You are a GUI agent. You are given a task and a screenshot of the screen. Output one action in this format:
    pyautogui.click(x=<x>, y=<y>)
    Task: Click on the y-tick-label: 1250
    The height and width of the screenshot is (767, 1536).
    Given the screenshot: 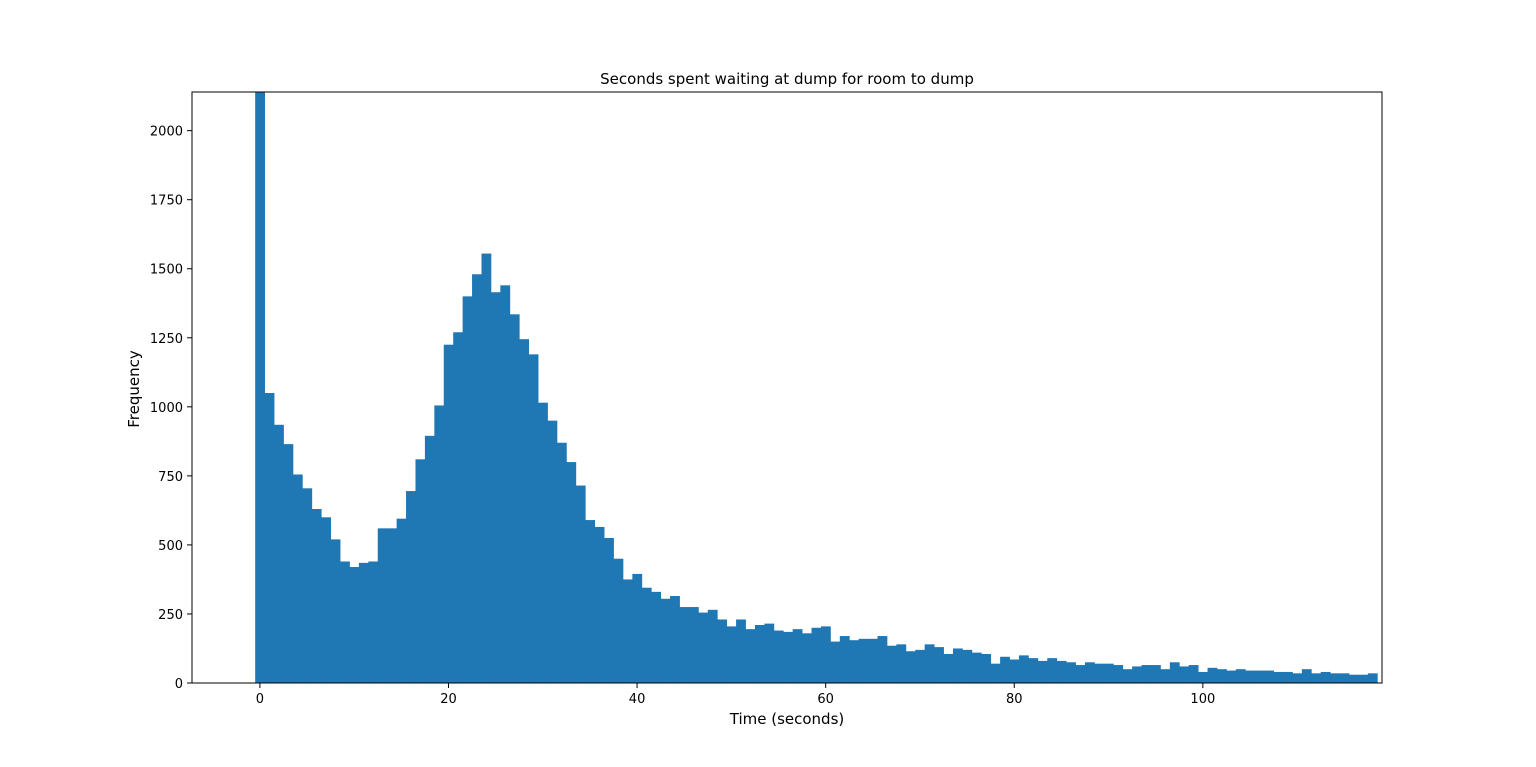 What is the action you would take?
    pyautogui.click(x=166, y=339)
    